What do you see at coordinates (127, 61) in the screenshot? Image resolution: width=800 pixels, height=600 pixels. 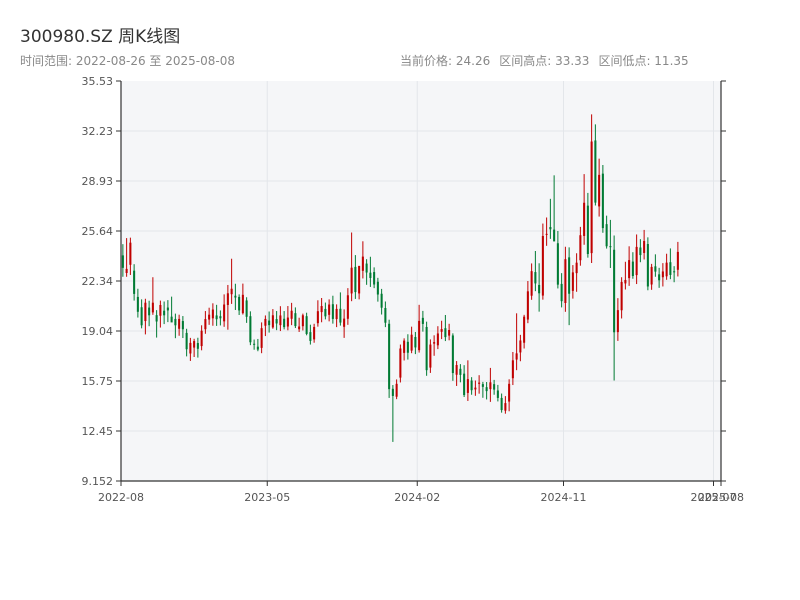 I see `date-range-text: 时间范围: 2022-08-26 至 2025-08-08` at bounding box center [127, 61].